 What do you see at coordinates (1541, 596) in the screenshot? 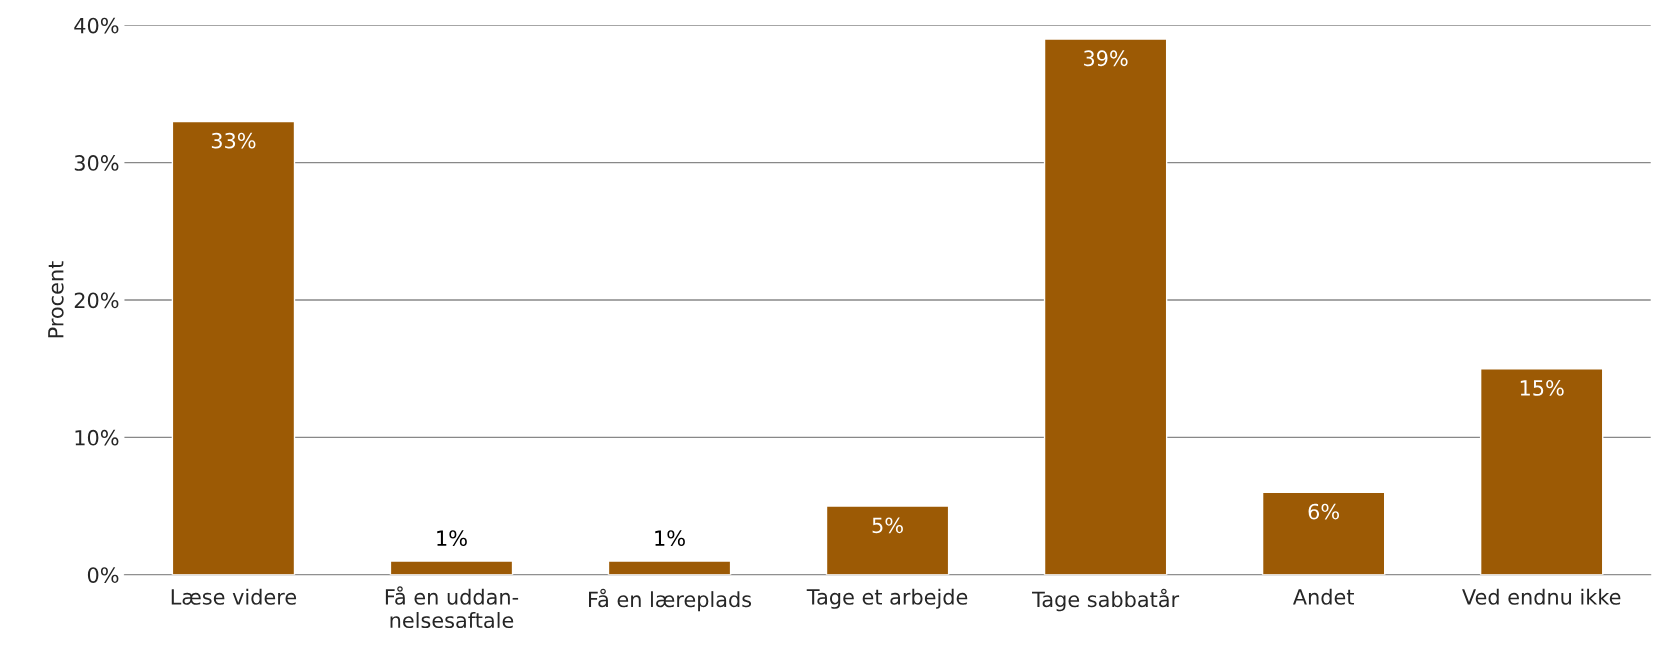
I see `x-tick-label: Ved endnu ikke` at bounding box center [1541, 596].